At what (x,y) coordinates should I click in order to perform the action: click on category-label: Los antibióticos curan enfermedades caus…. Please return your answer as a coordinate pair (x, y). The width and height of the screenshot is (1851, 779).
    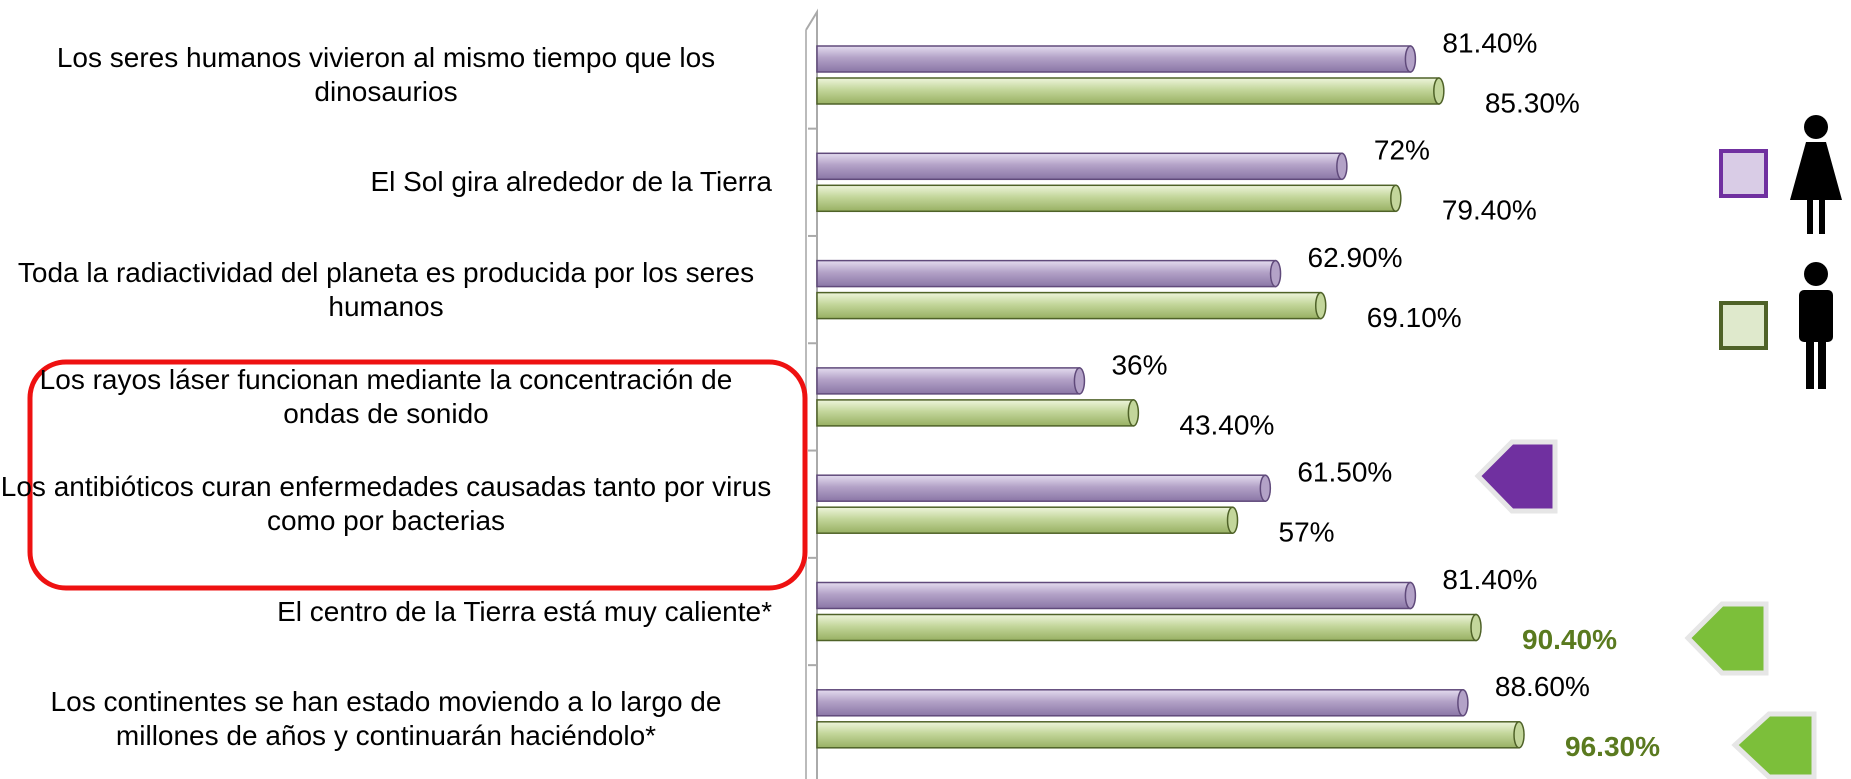
    Looking at the image, I should click on (386, 504).